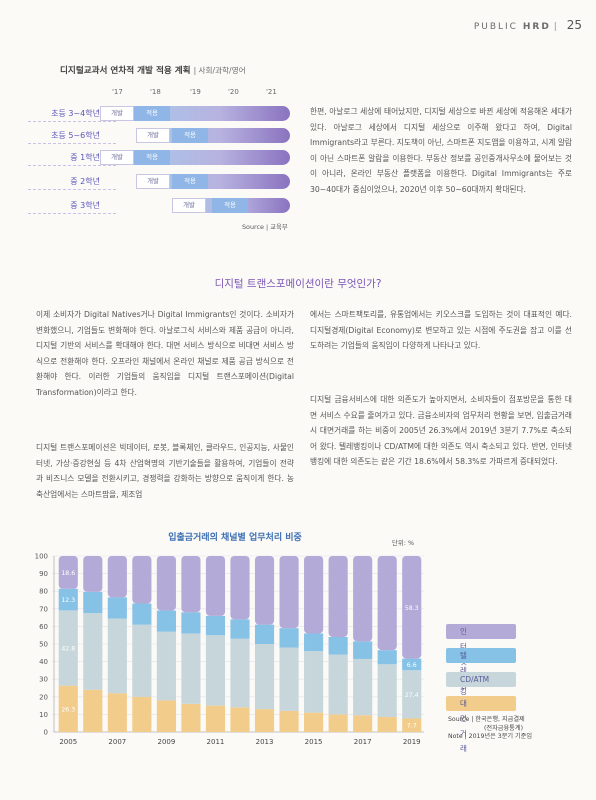 This screenshot has width=596, height=800. I want to click on y-tick-label: 10, so click(43, 715).